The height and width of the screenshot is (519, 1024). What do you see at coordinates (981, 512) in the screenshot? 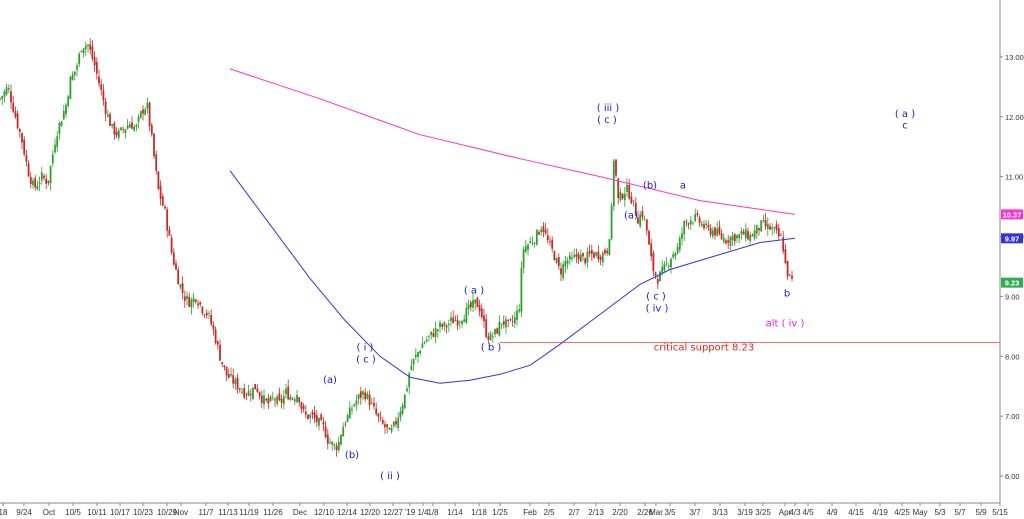
I see `x-tick-label: 5/9` at bounding box center [981, 512].